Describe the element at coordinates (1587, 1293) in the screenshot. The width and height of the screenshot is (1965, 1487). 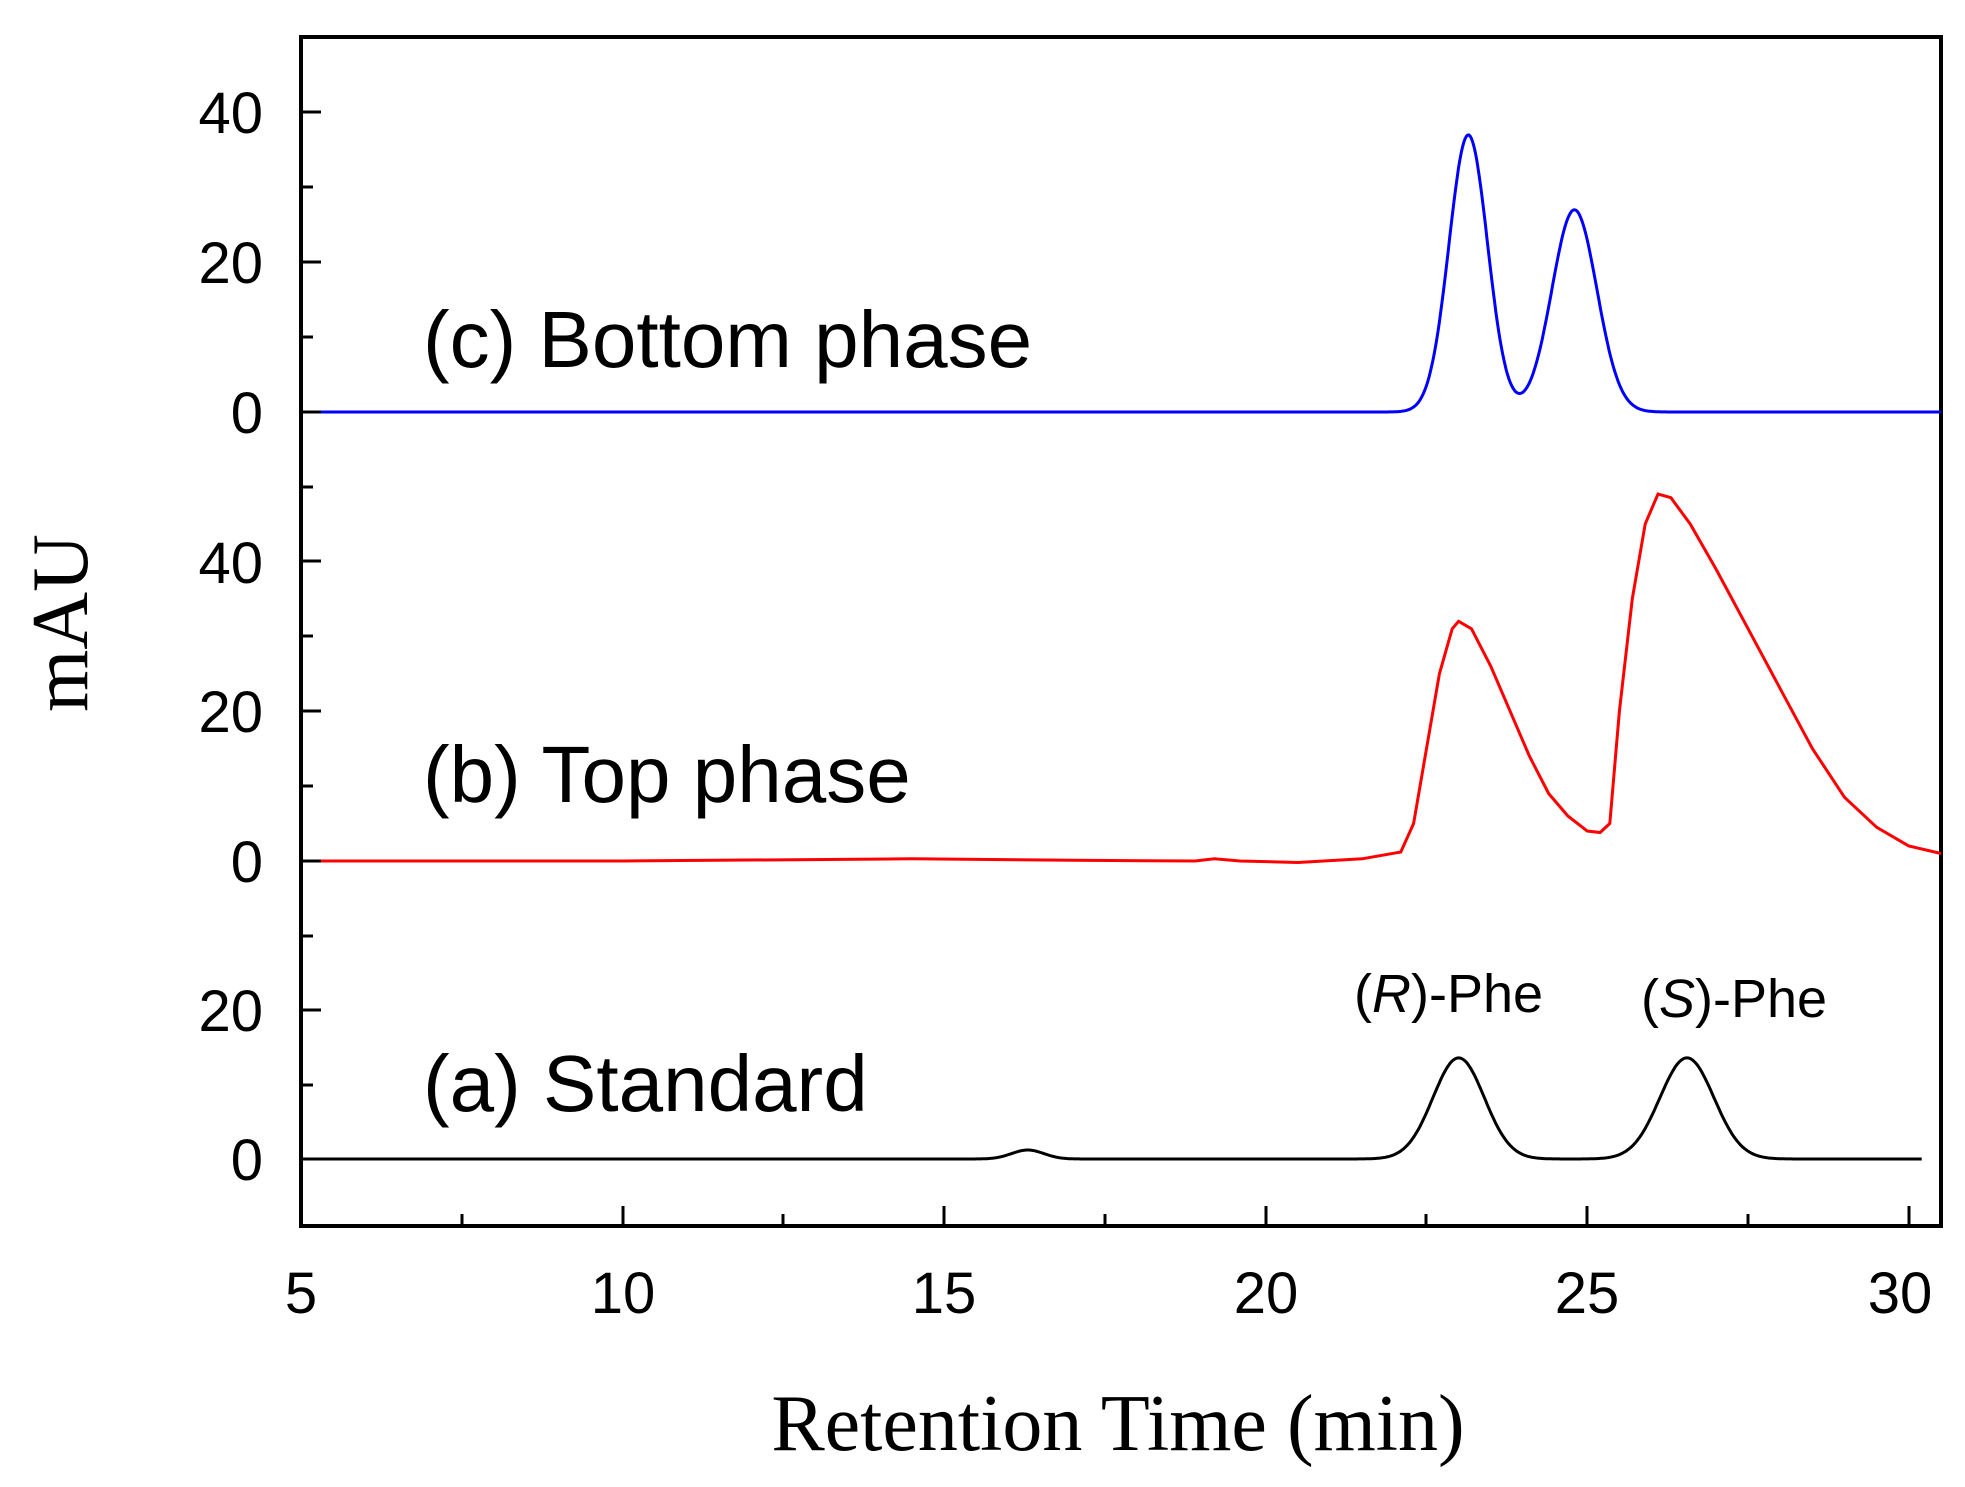
I see `x-tick-label: 25` at that location.